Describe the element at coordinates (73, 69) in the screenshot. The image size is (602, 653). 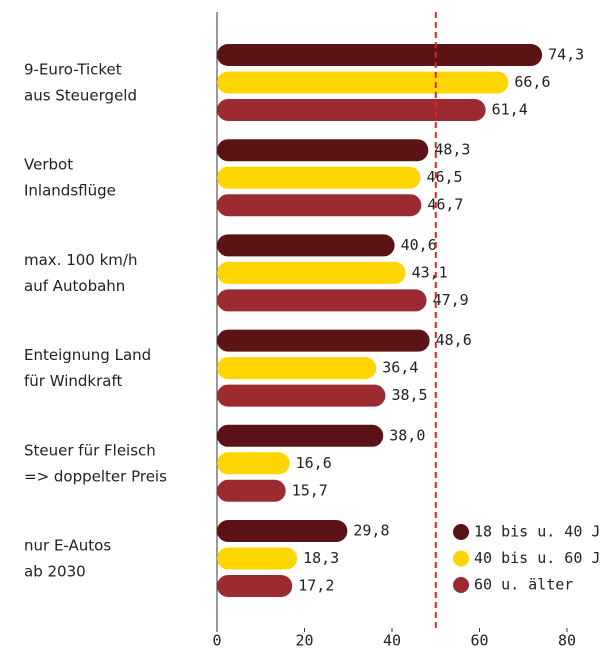
I see `category-label-line: 9-Euro-Ticket` at that location.